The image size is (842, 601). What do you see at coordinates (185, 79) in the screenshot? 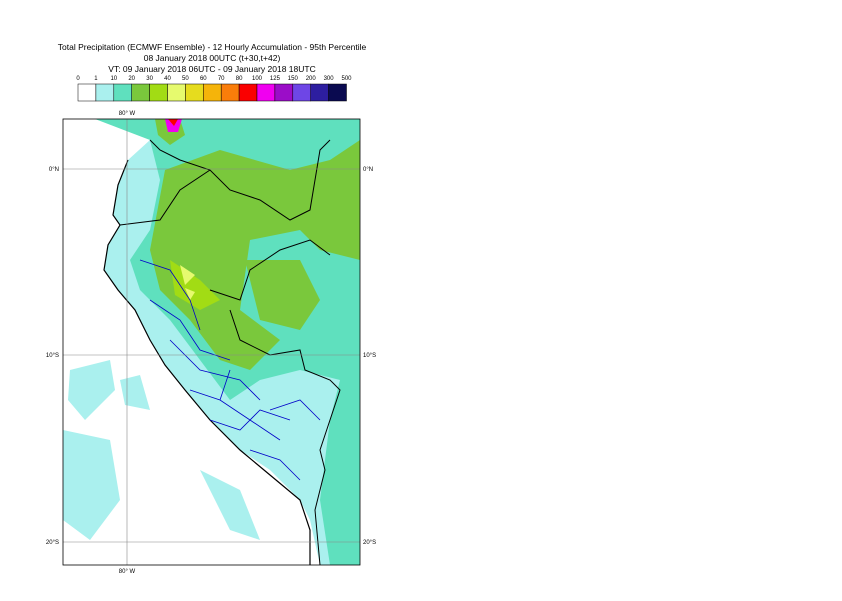
I see `legend-level: 50` at bounding box center [185, 79].